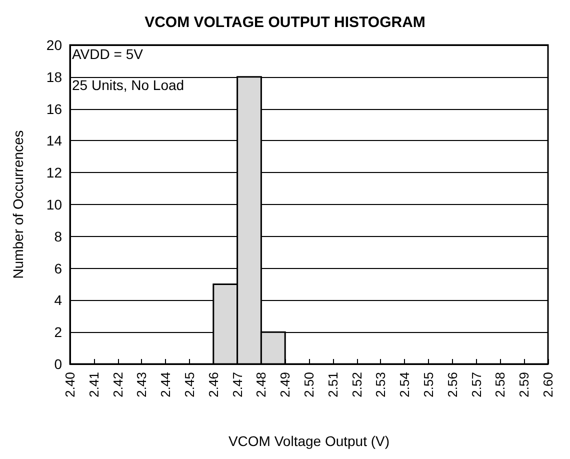 The width and height of the screenshot is (570, 459). What do you see at coordinates (58, 300) in the screenshot?
I see `y-tick-label: 4` at bounding box center [58, 300].